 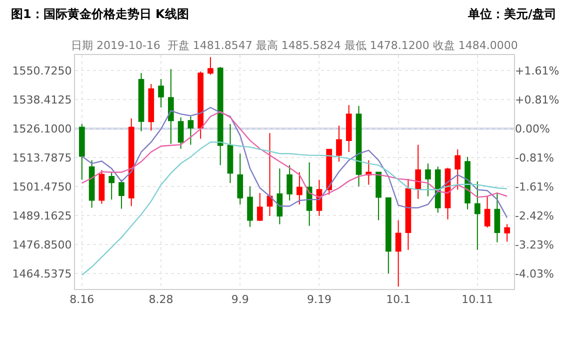 What do you see at coordinates (319, 299) in the screenshot?
I see `x-tick-label: 9.19` at bounding box center [319, 299].